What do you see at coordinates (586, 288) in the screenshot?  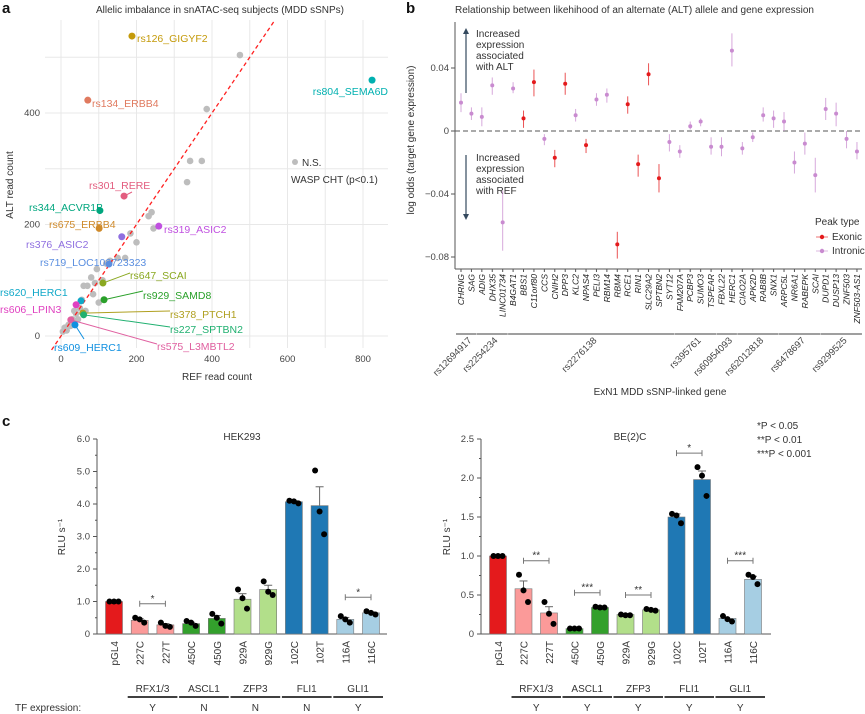 I see `gene-label: NPAS4` at bounding box center [586, 288].